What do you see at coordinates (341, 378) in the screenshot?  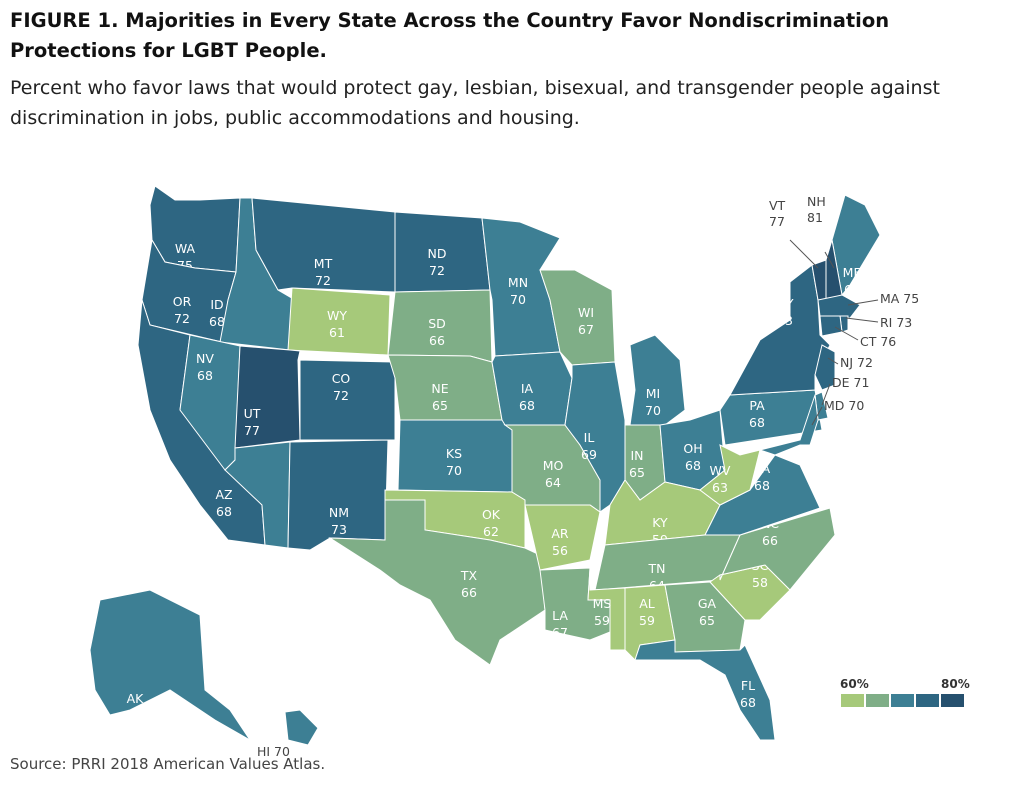 I see `state-abbr-label: CO` at bounding box center [341, 378].